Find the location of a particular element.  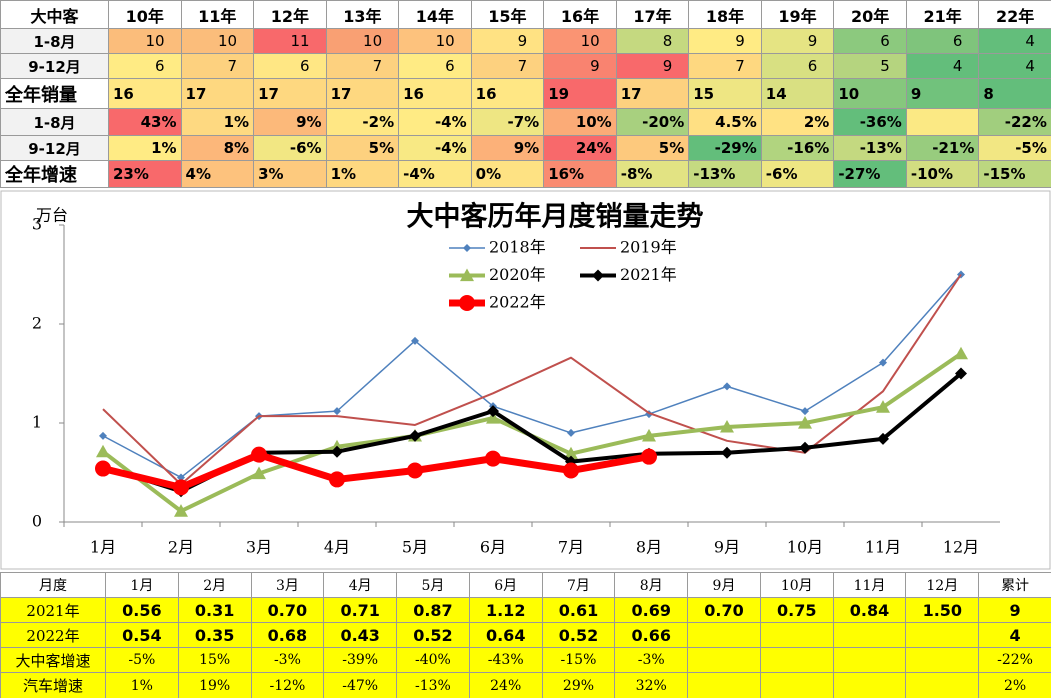

table-cell: 29% is located at coordinates (578, 685).